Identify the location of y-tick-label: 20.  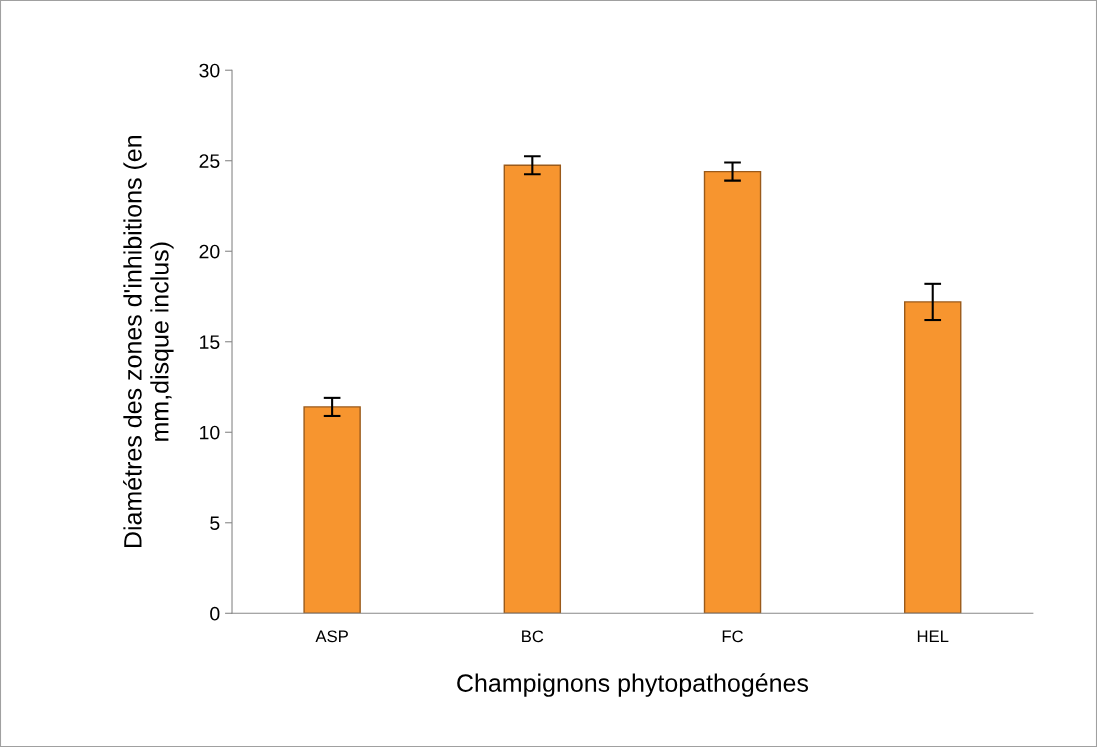
(209, 251).